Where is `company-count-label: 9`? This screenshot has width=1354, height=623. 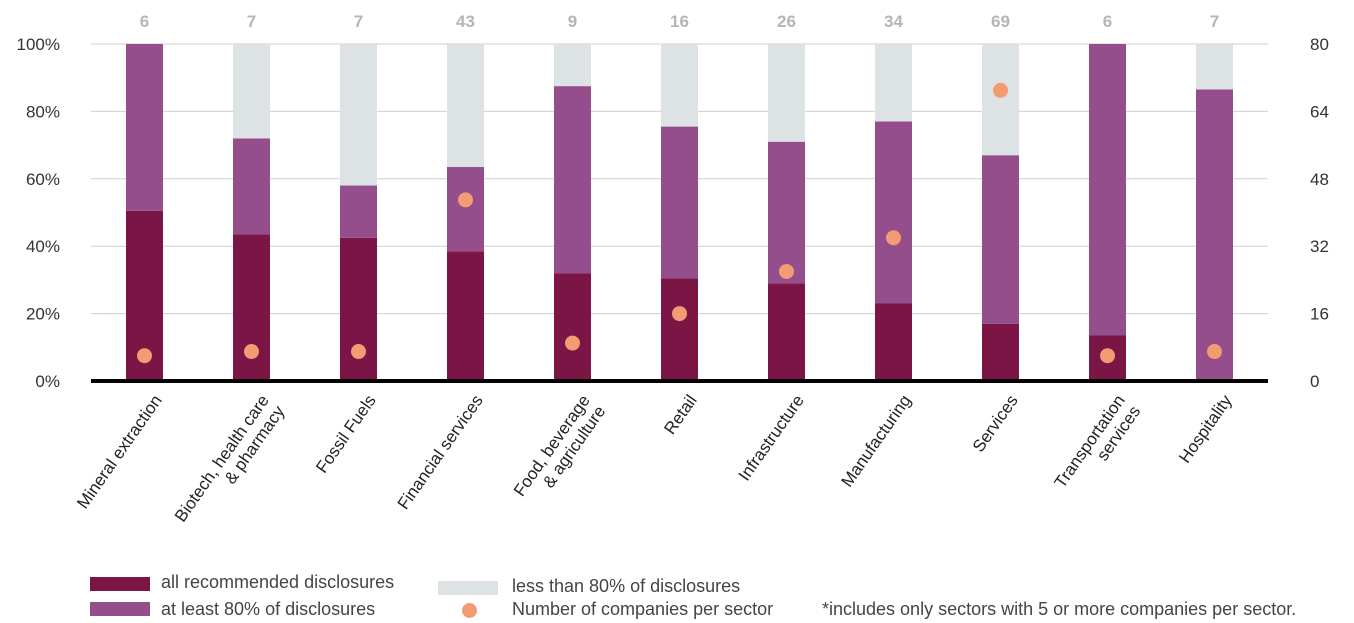 company-count-label: 9 is located at coordinates (572, 21).